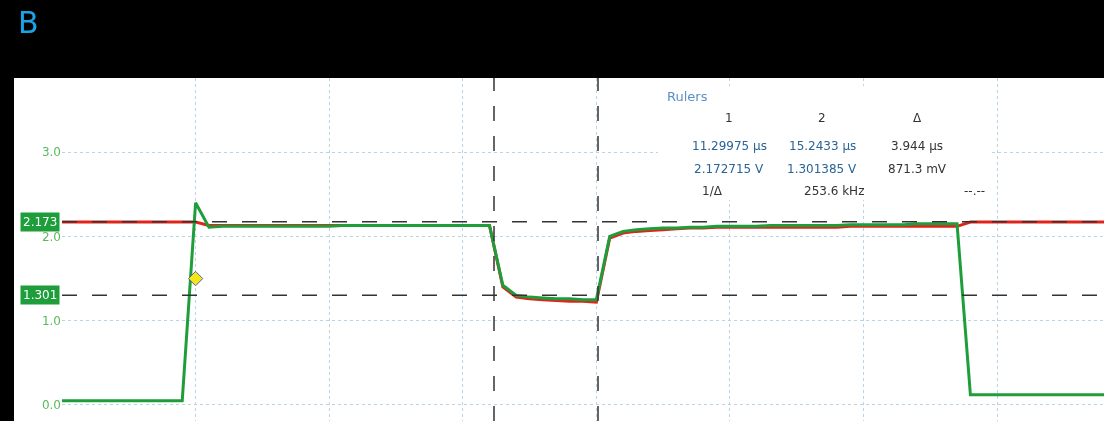 This screenshot has height=421, width=1104. What do you see at coordinates (40, 222) in the screenshot?
I see `ref-line-label: 2.173` at bounding box center [40, 222].